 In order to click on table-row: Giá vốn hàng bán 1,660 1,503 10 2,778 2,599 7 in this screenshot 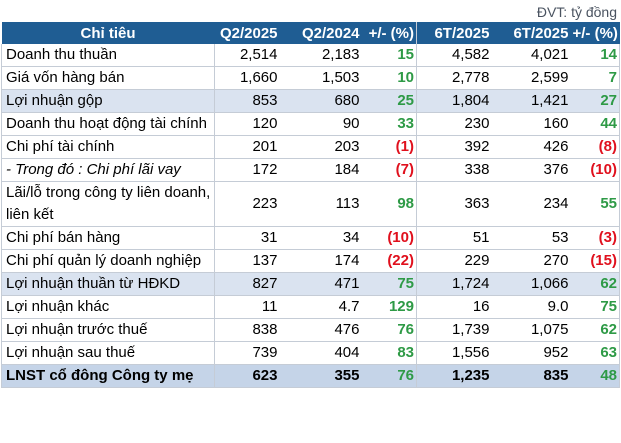, I will do `click(310, 78)`.